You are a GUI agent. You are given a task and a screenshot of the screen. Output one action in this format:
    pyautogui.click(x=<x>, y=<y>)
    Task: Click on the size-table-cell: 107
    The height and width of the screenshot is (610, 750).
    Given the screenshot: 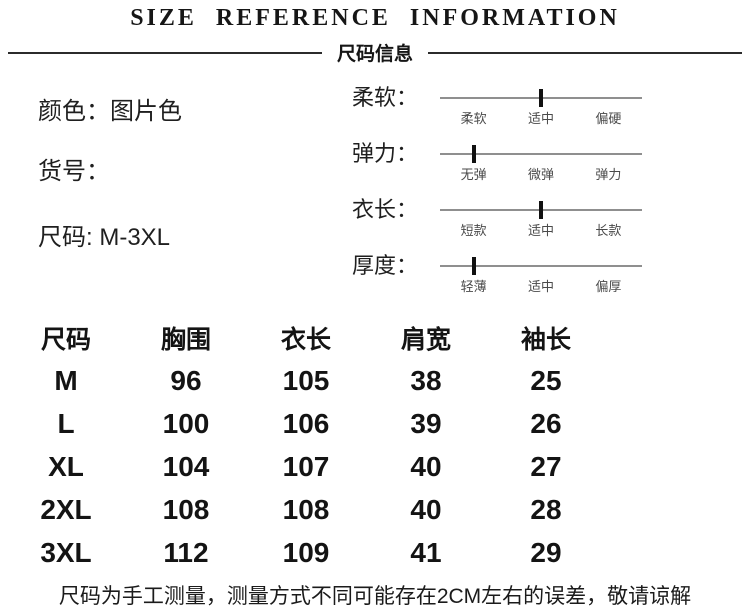 What is the action you would take?
    pyautogui.click(x=306, y=466)
    